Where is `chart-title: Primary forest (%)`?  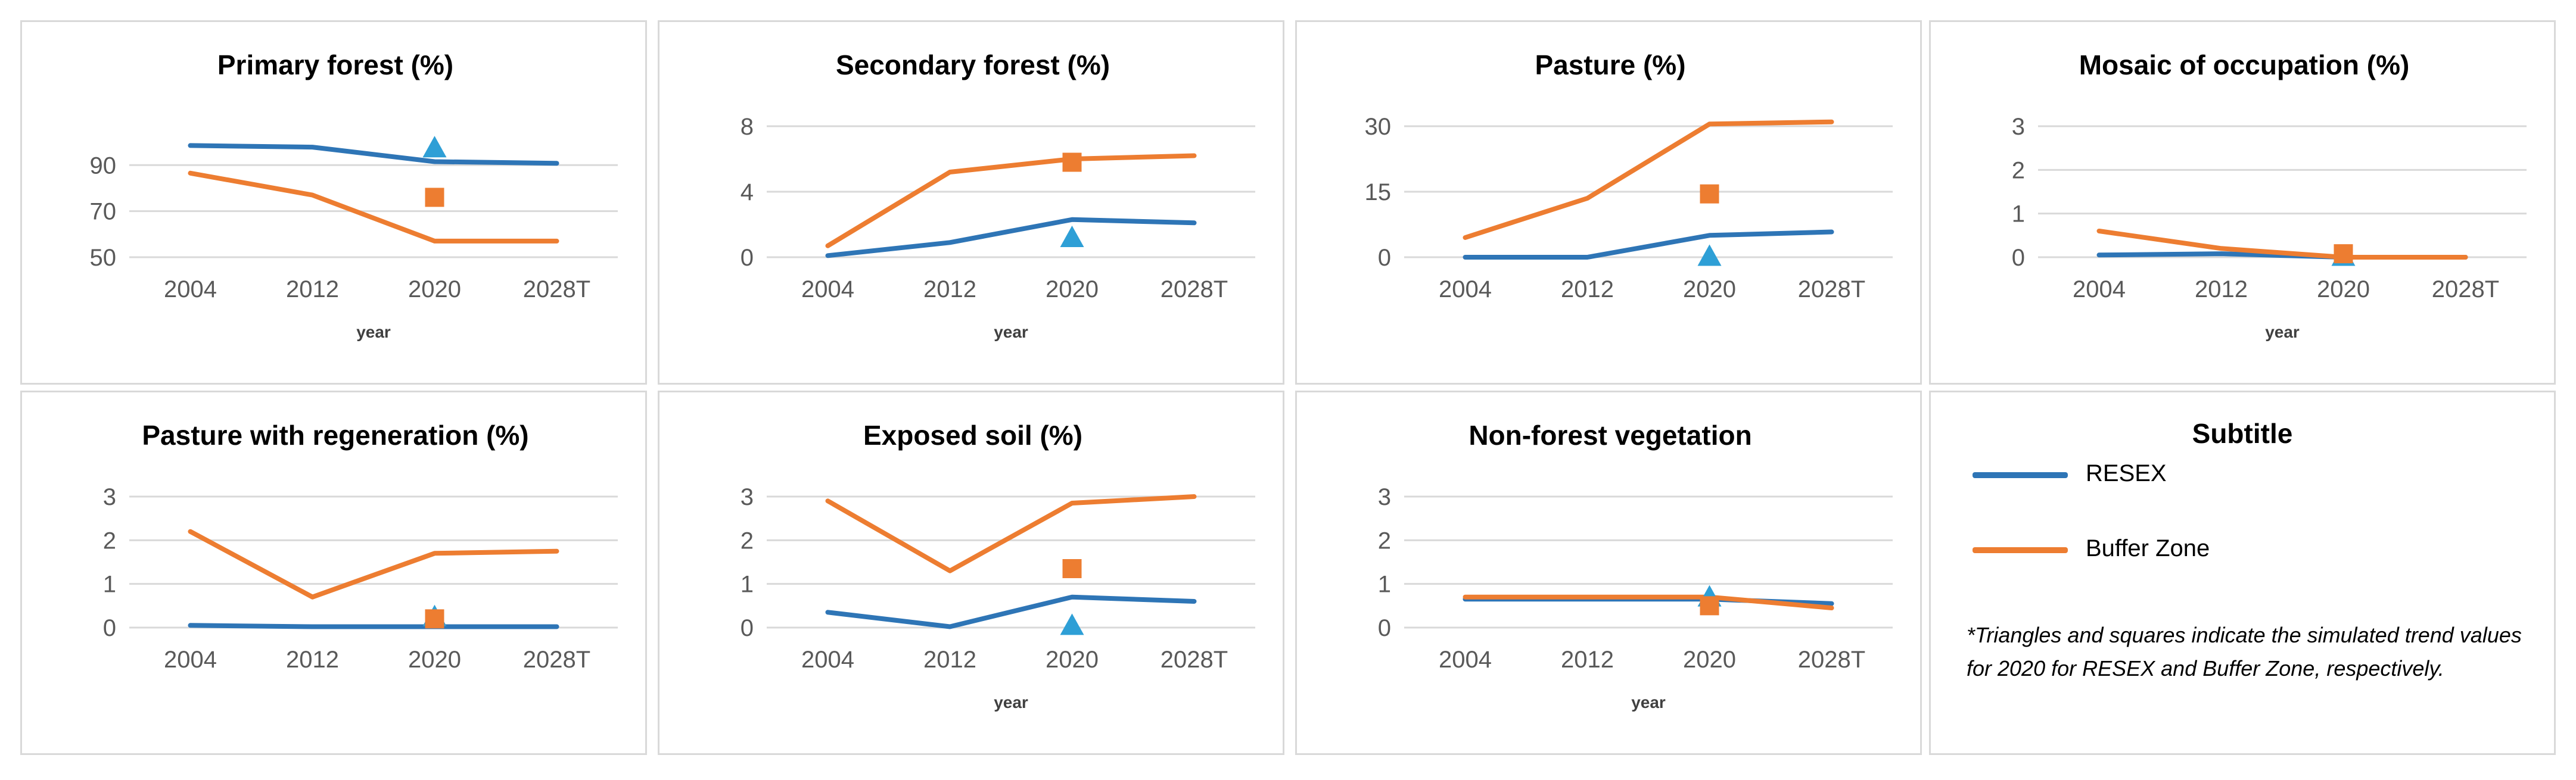 chart-title: Primary forest (%) is located at coordinates (335, 64).